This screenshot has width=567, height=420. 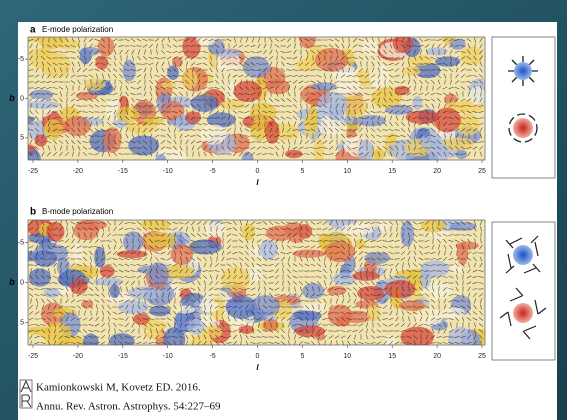 What do you see at coordinates (347, 171) in the screenshot?
I see `x-tick-label: 10` at bounding box center [347, 171].